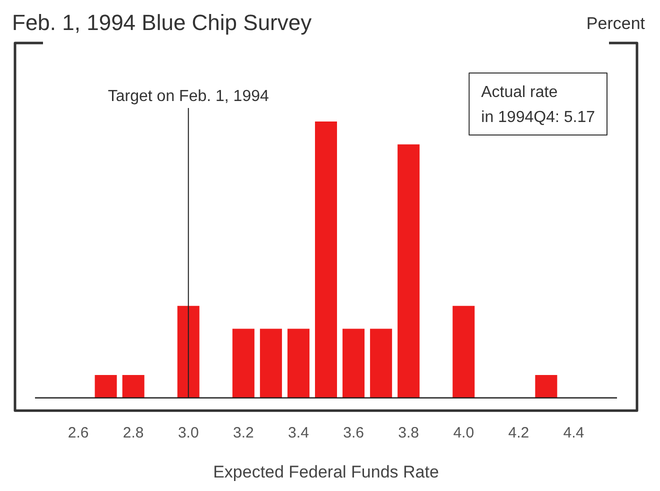 The image size is (660, 491). I want to click on x-tick-label: 4.2, so click(519, 433).